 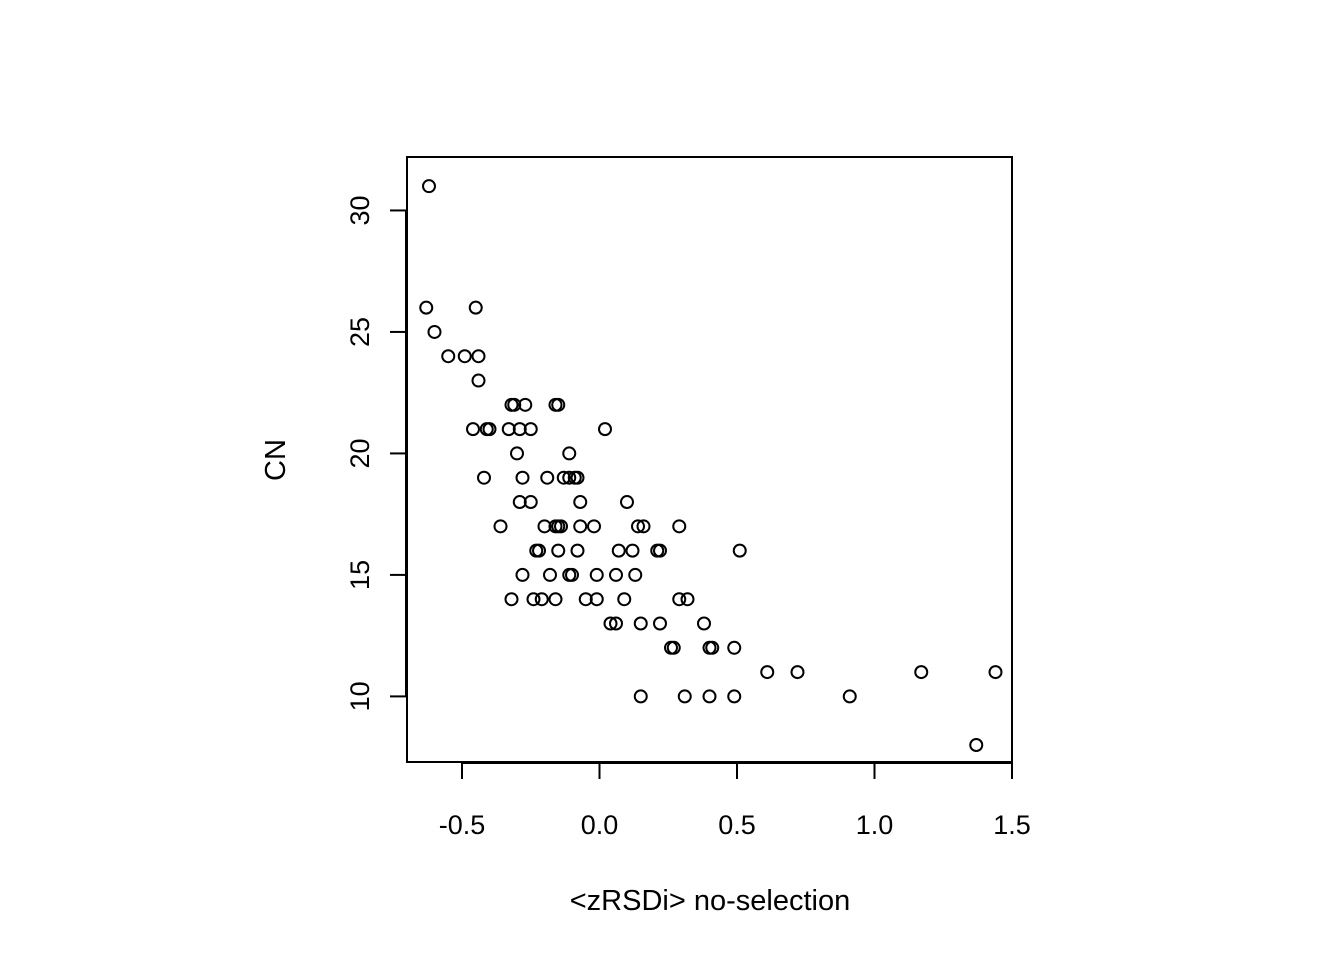 I want to click on x-tick-label: 0.0, so click(x=600, y=825).